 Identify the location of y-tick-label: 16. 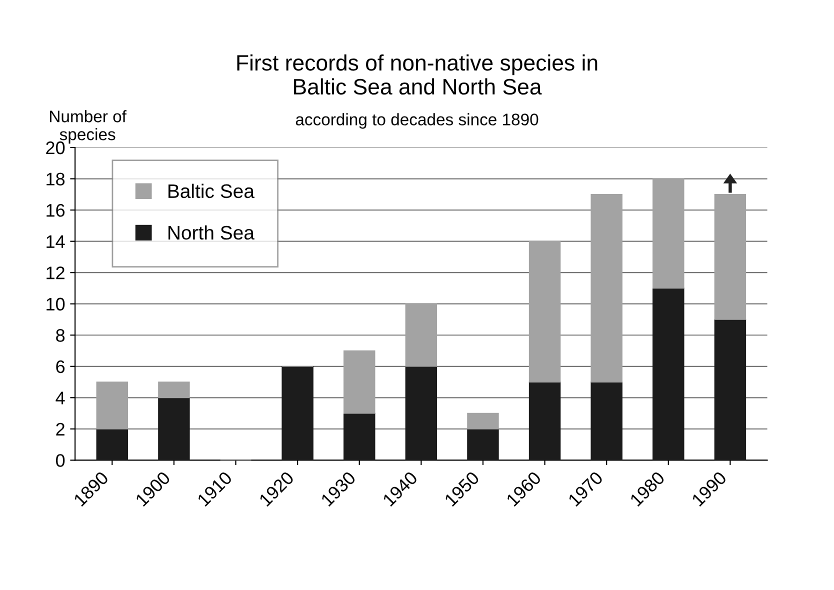
(55, 210).